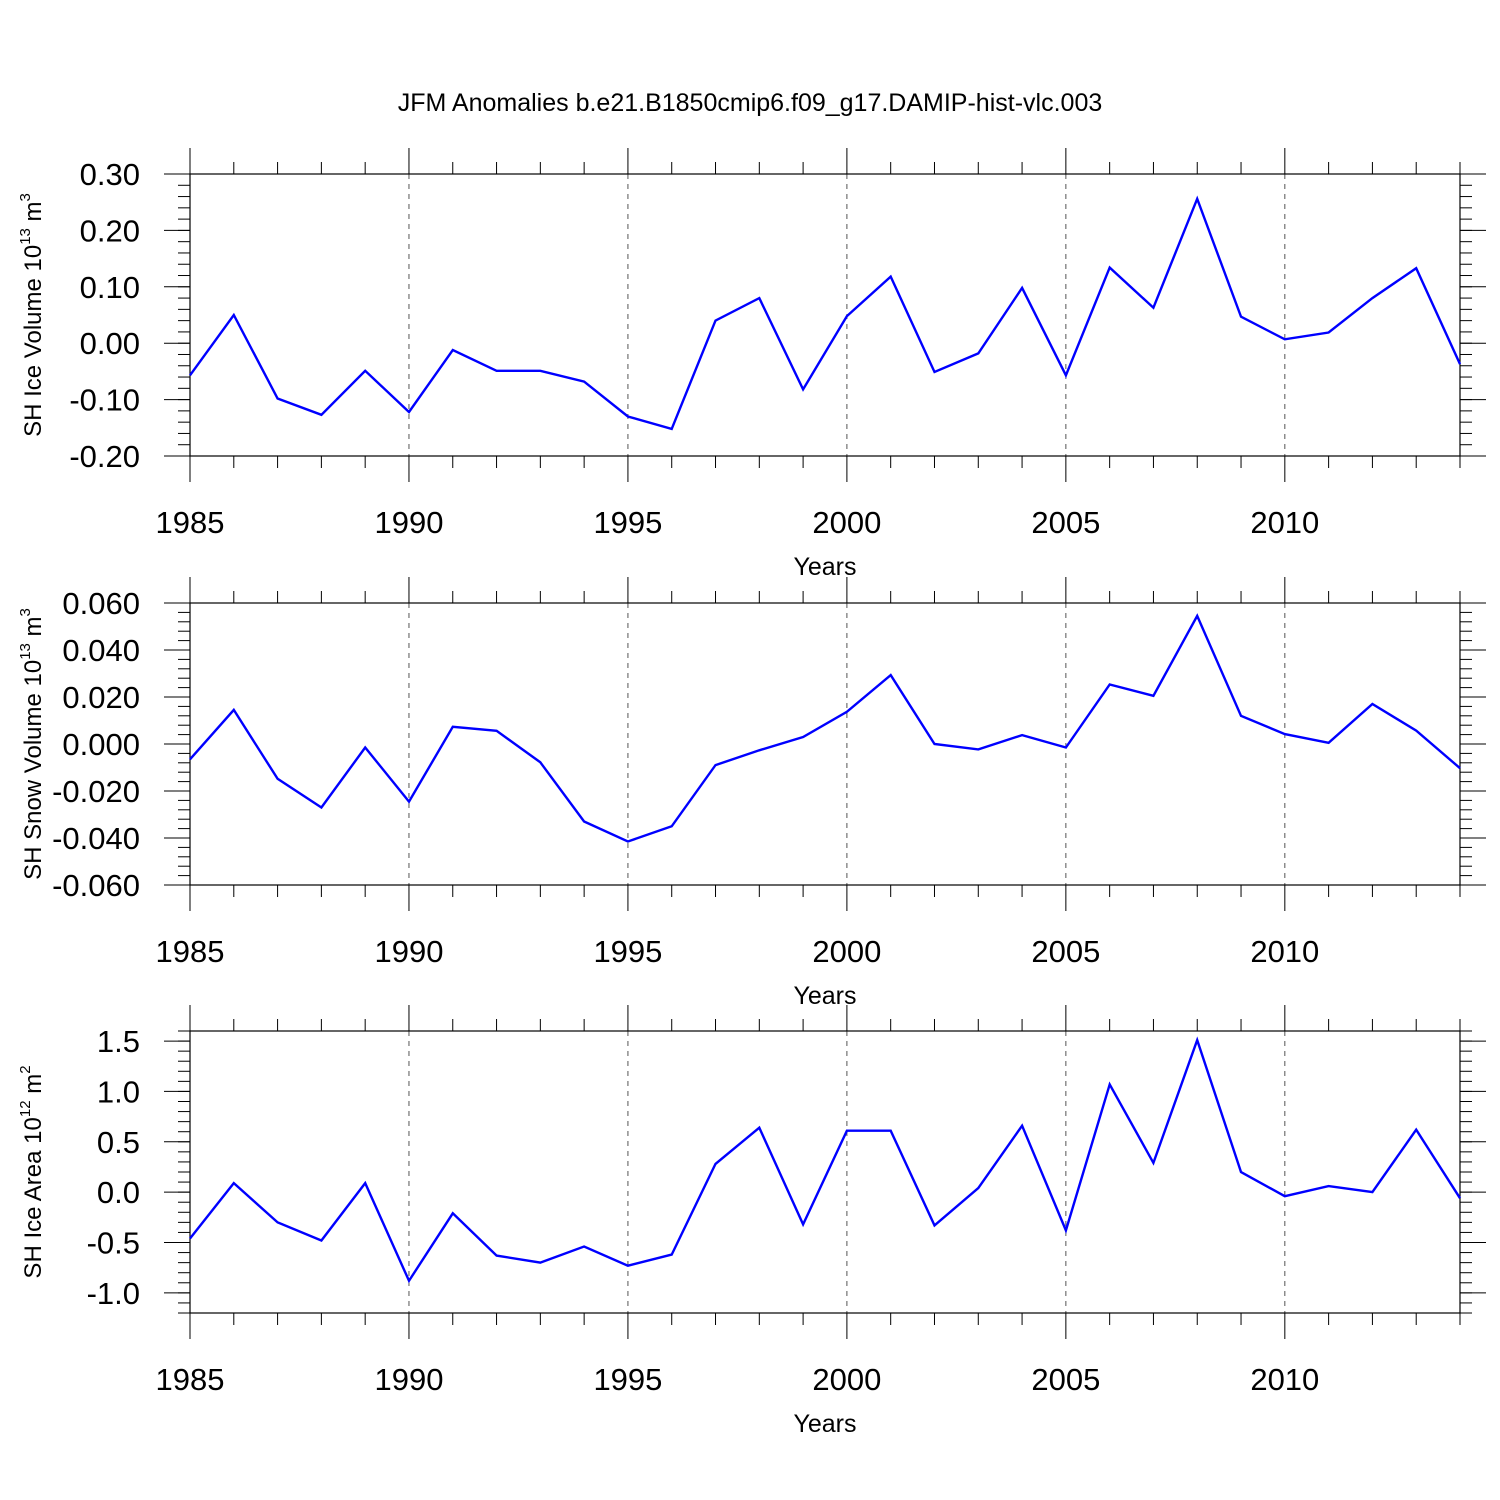 The width and height of the screenshot is (1500, 1500). What do you see at coordinates (1065, 951) in the screenshot?
I see `snow-volume-xtick-label: 2005` at bounding box center [1065, 951].